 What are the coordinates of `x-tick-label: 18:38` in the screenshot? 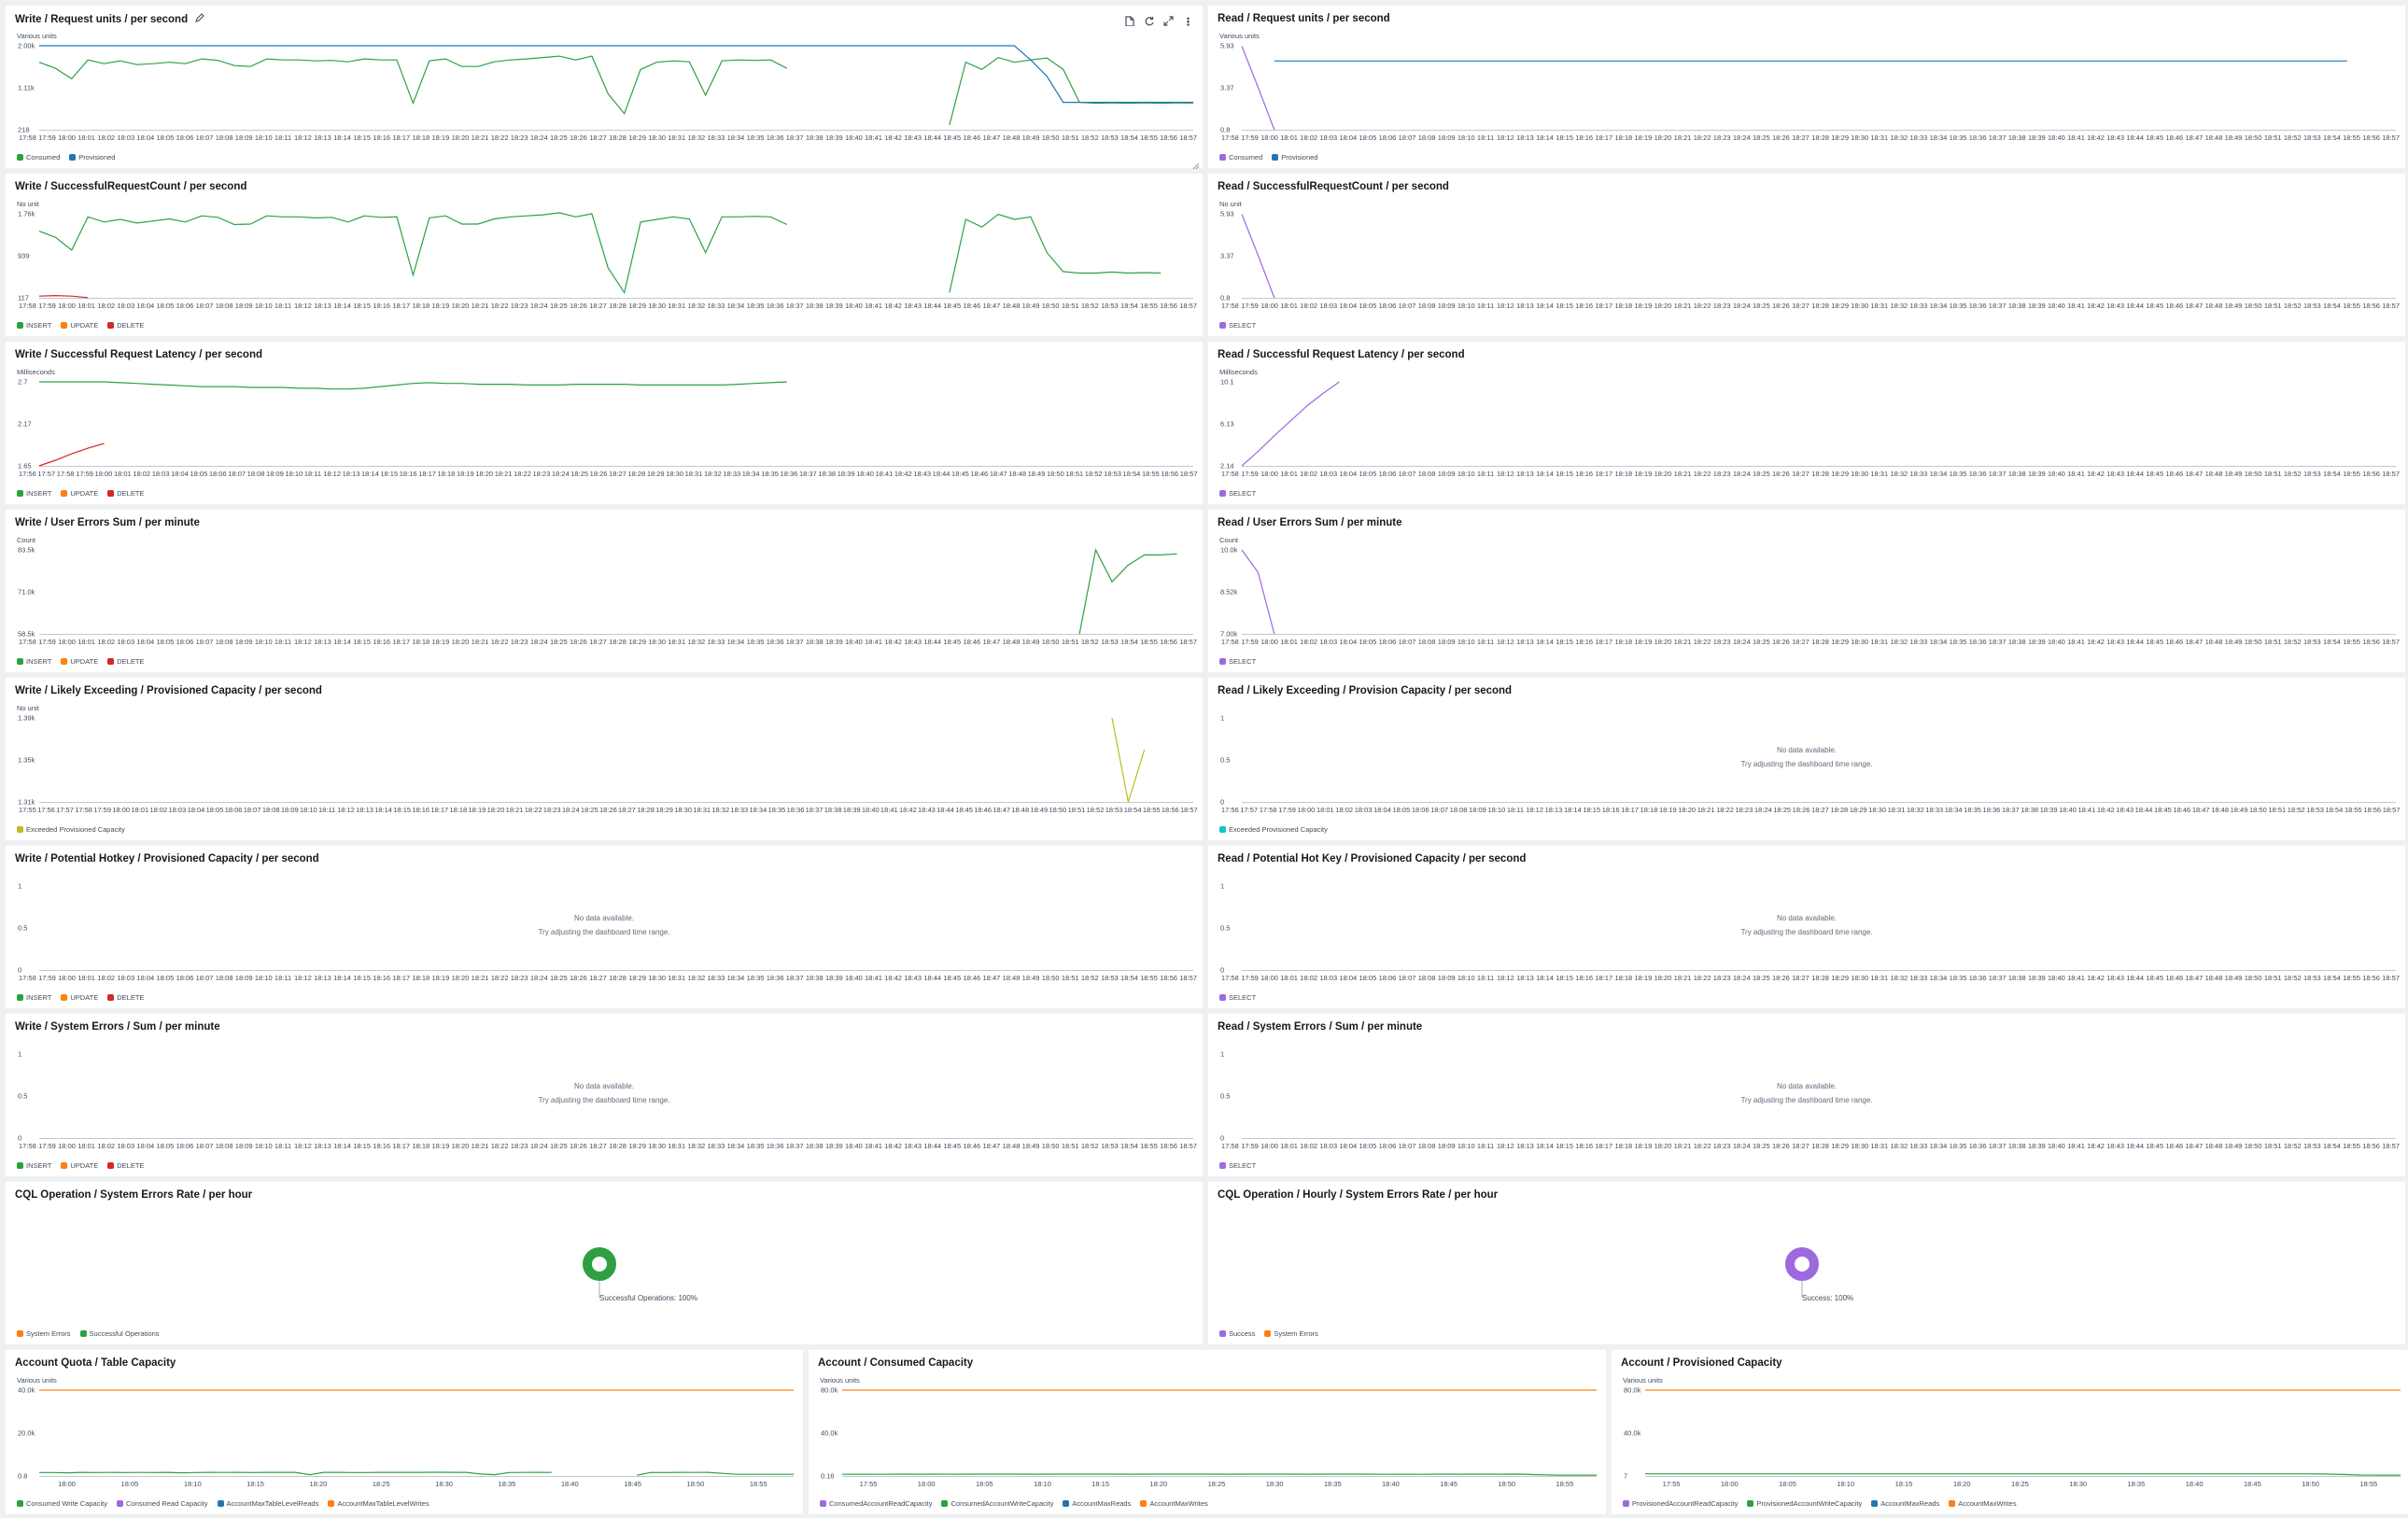 It's located at (815, 306).